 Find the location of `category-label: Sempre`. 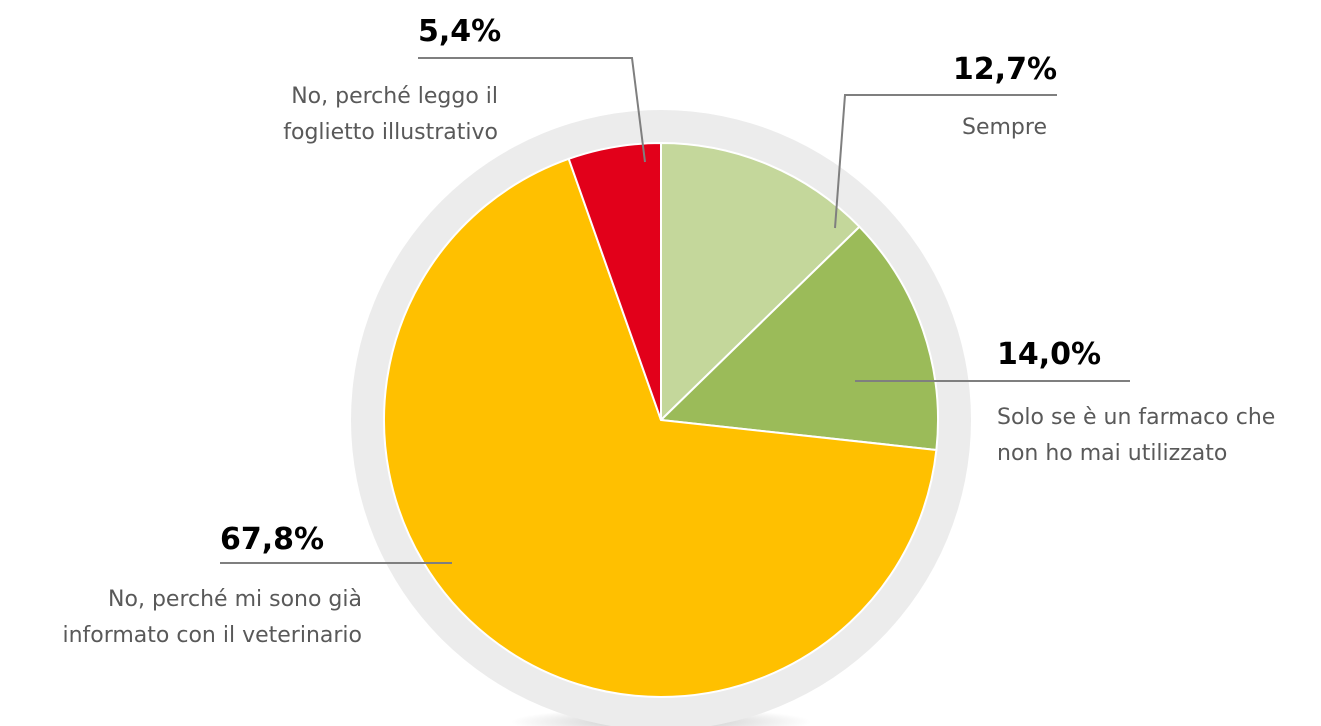

category-label: Sempre is located at coordinates (1004, 127).